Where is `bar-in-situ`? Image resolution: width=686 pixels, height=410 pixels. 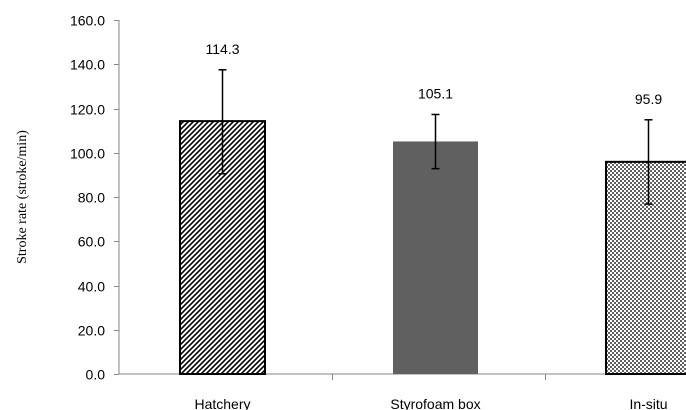
bar-in-situ is located at coordinates (645, 267).